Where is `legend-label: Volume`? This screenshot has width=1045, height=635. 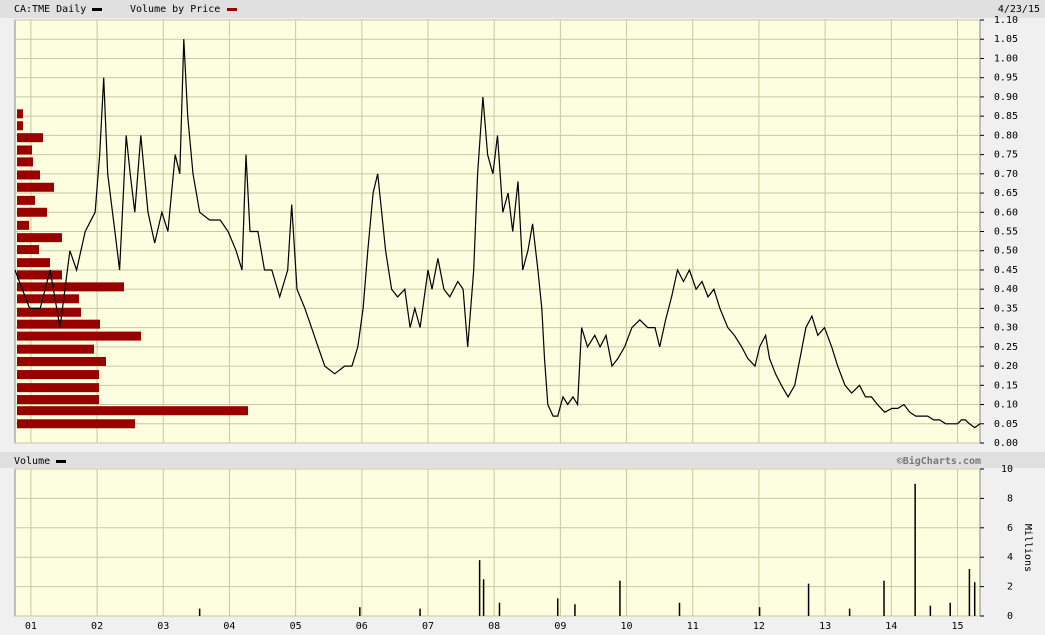
legend-label: Volume is located at coordinates (32, 461).